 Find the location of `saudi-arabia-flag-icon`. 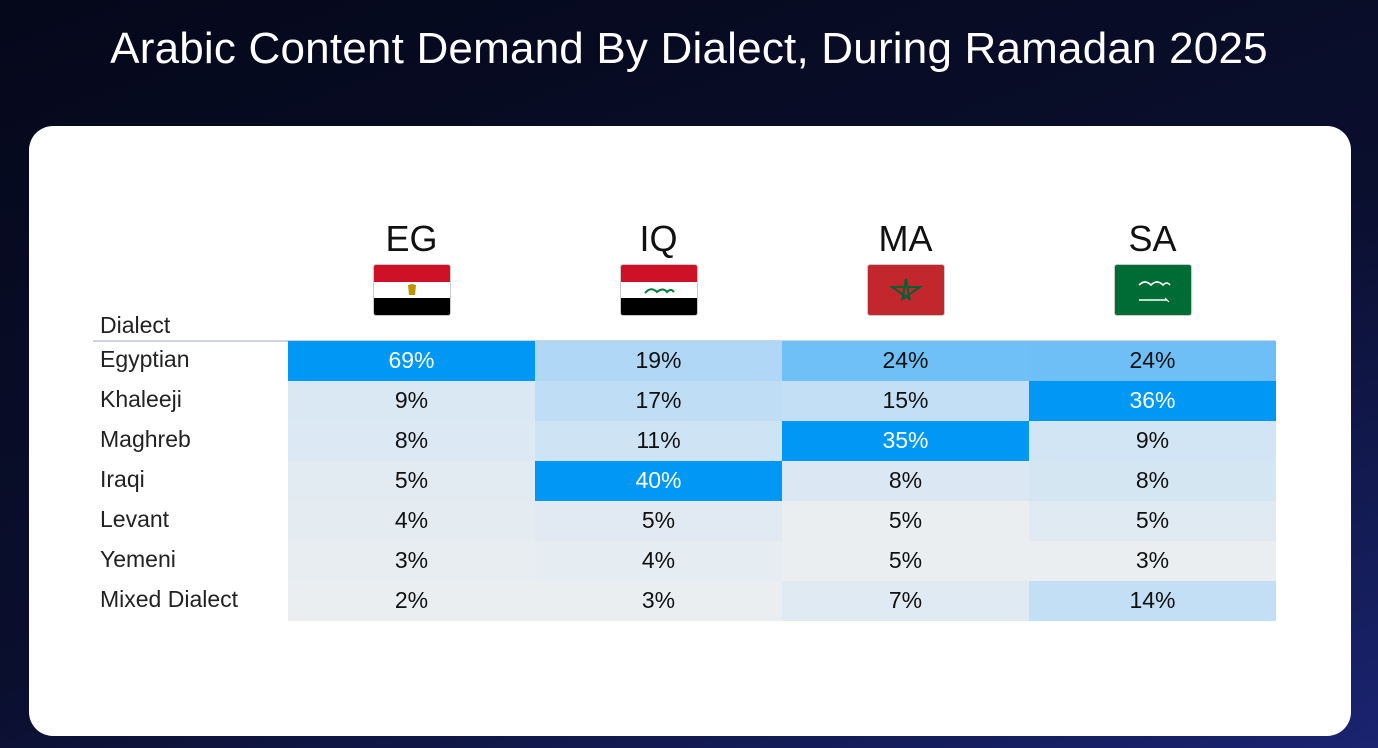

saudi-arabia-flag-icon is located at coordinates (1152, 290).